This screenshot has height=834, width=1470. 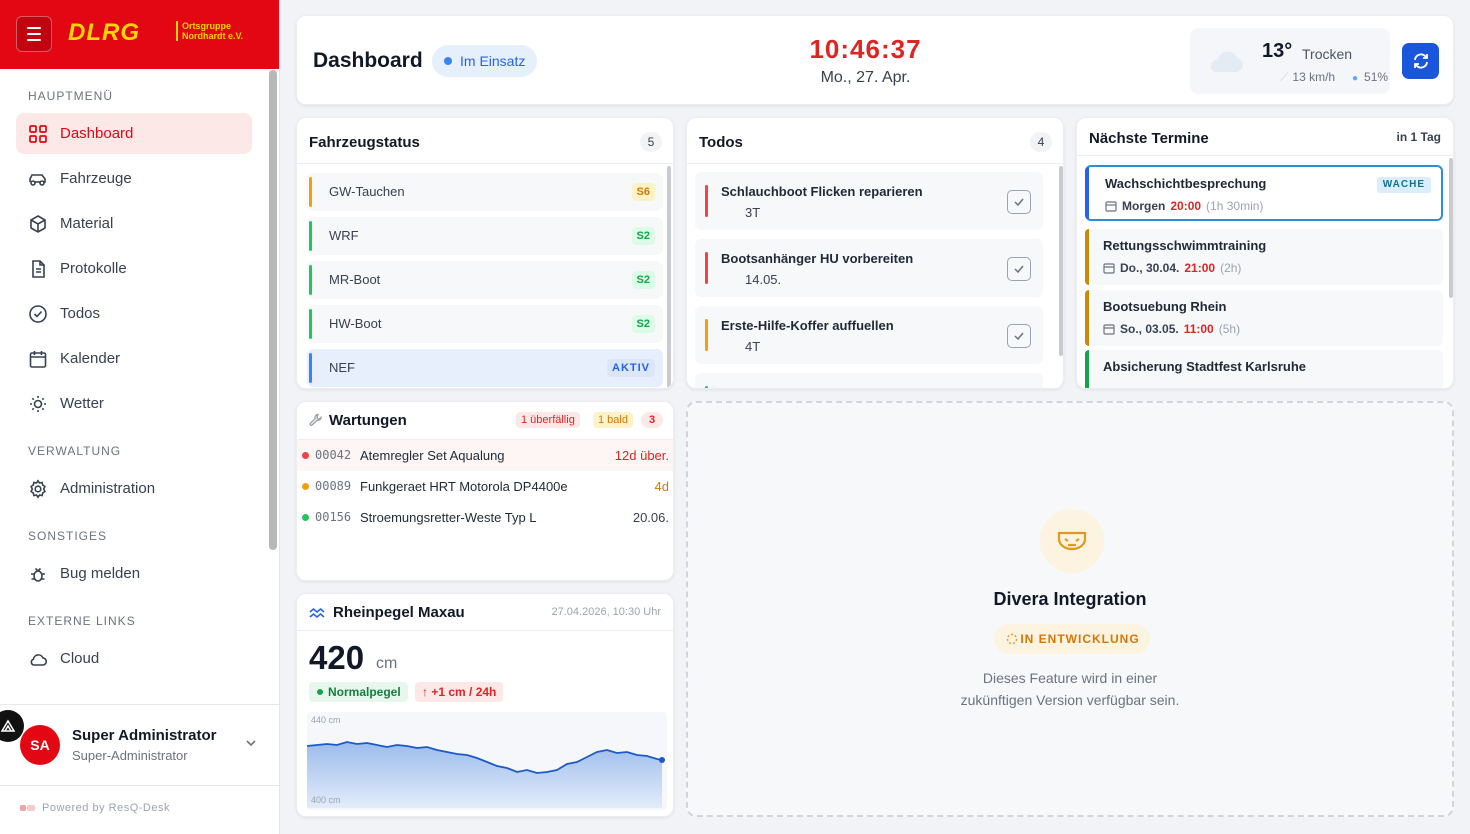 What do you see at coordinates (38, 133) in the screenshot?
I see `grid-icon` at bounding box center [38, 133].